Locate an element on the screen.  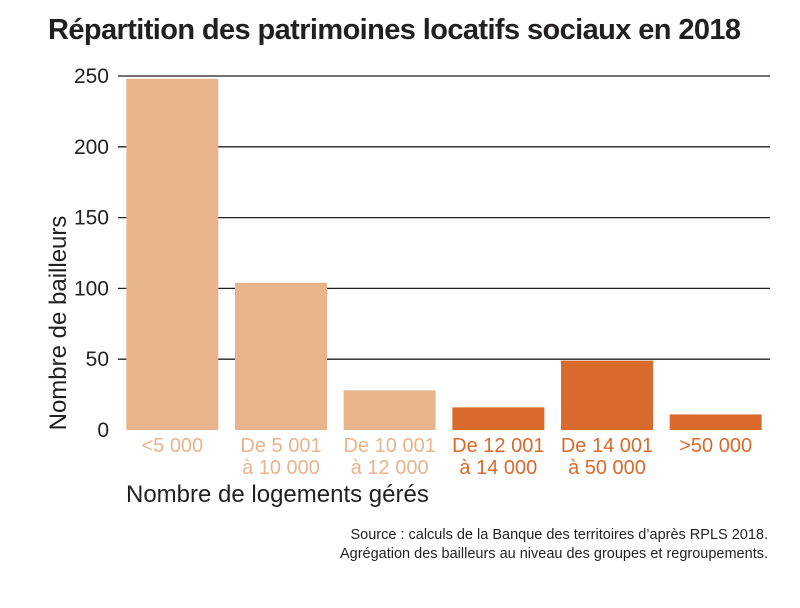
y-tick-label: 200 is located at coordinates (91, 147).